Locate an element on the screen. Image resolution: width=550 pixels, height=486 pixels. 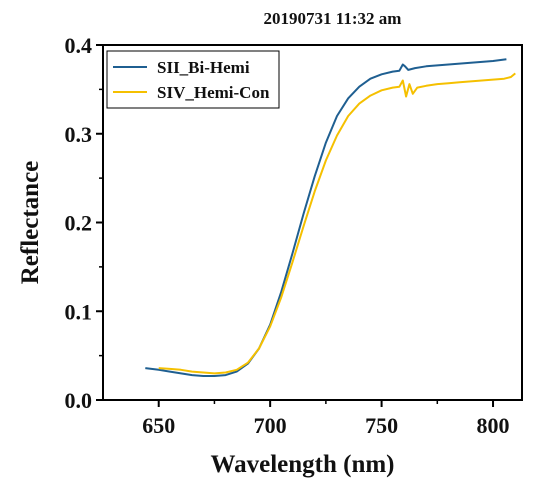
x-tick-label: 700 is located at coordinates (270, 425).